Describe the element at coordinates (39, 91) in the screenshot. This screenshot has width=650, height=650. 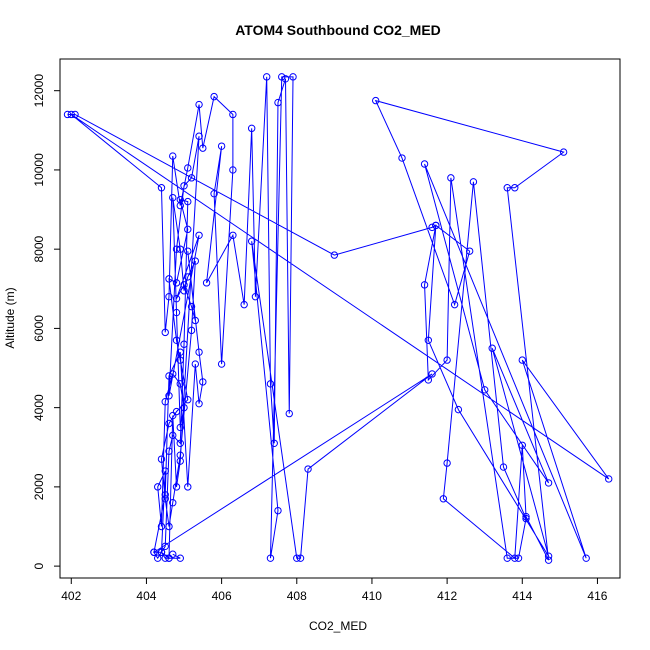
I see `y-tick-label: 12000` at that location.